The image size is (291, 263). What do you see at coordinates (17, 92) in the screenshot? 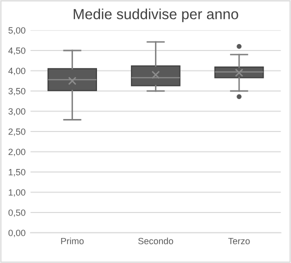
I see `y-tick-label: 3,50` at bounding box center [17, 92].